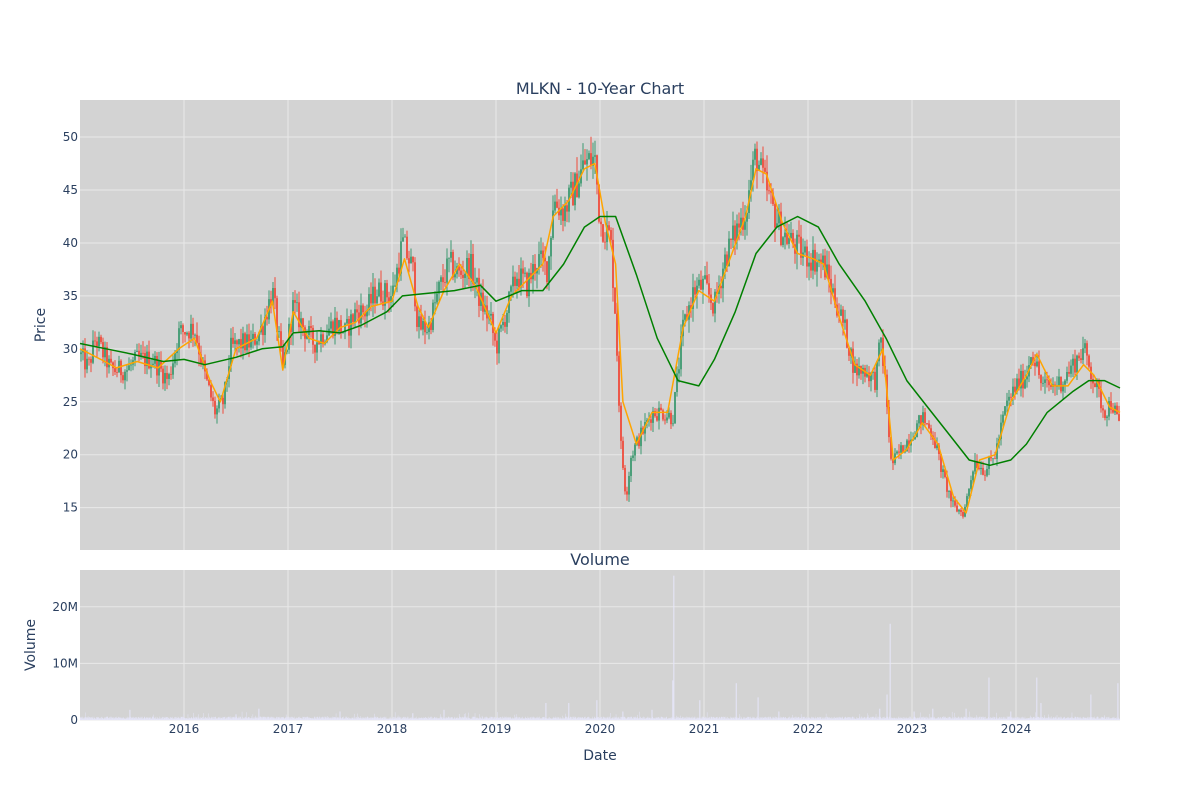  What do you see at coordinates (70, 296) in the screenshot?
I see `price-y-tick-label: 35` at bounding box center [70, 296].